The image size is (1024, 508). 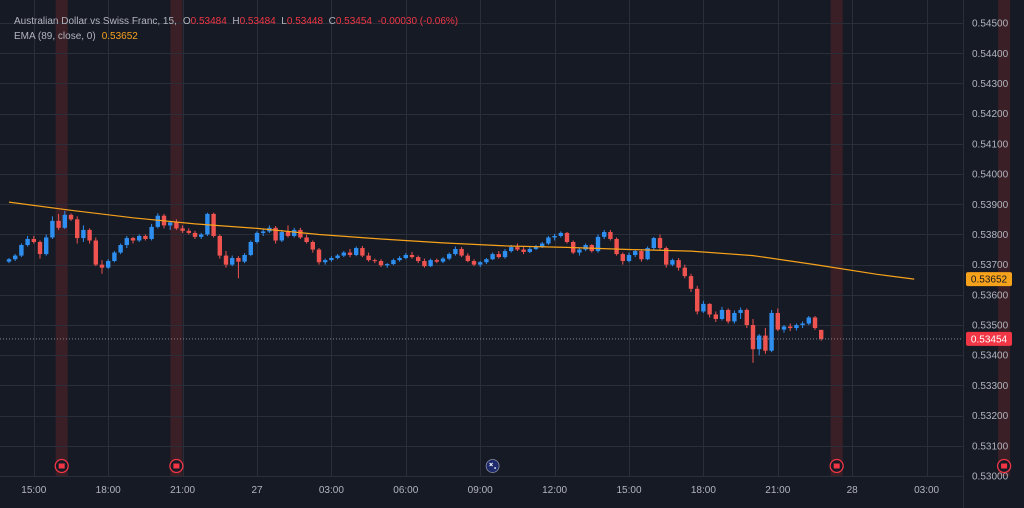 What do you see at coordinates (119, 36) in the screenshot?
I see `ema-value: 0.53652` at bounding box center [119, 36].